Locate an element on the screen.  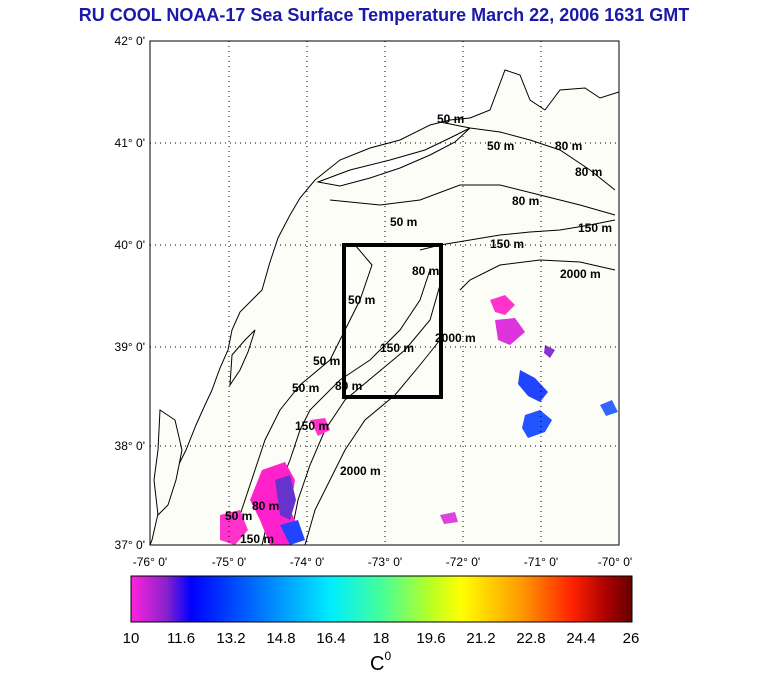
chesapeake-outline is located at coordinates (168, 463).